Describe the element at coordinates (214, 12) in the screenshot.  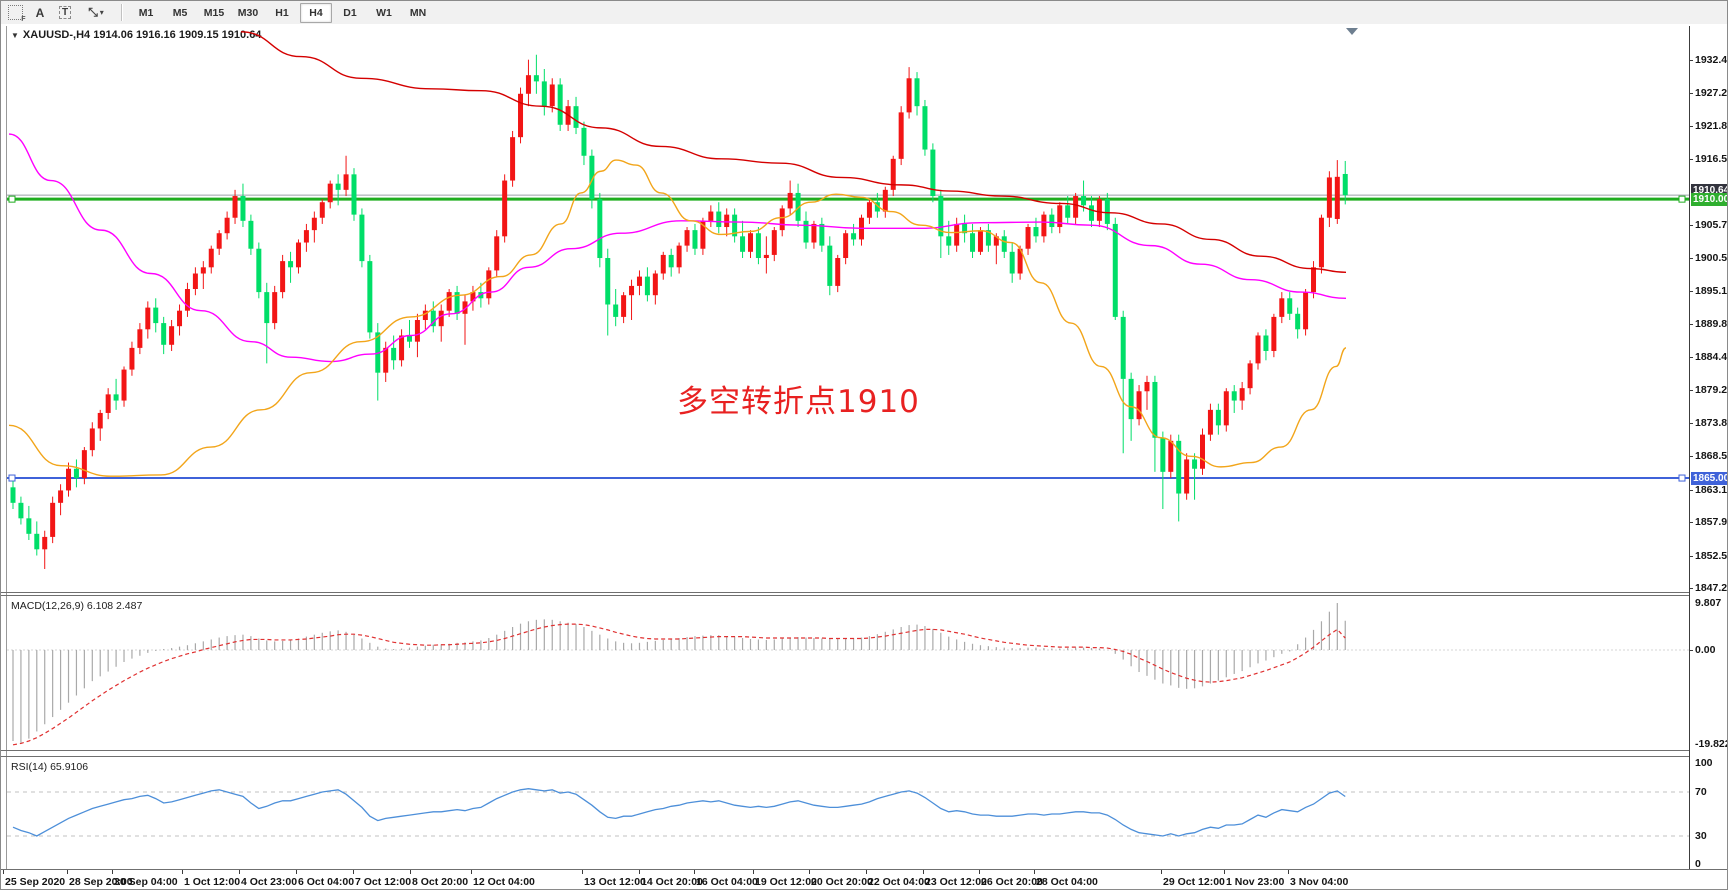
I see `timeframe-button-m15: M15` at that location.